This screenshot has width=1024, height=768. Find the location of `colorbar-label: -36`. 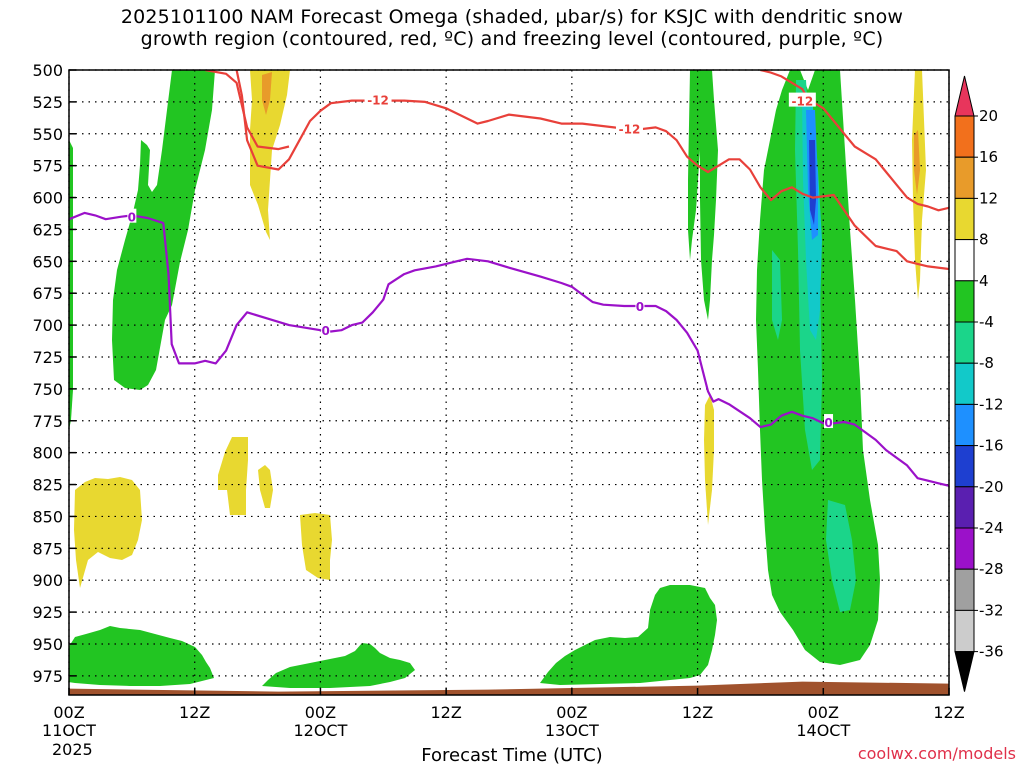

colorbar-label: -36 is located at coordinates (991, 652).